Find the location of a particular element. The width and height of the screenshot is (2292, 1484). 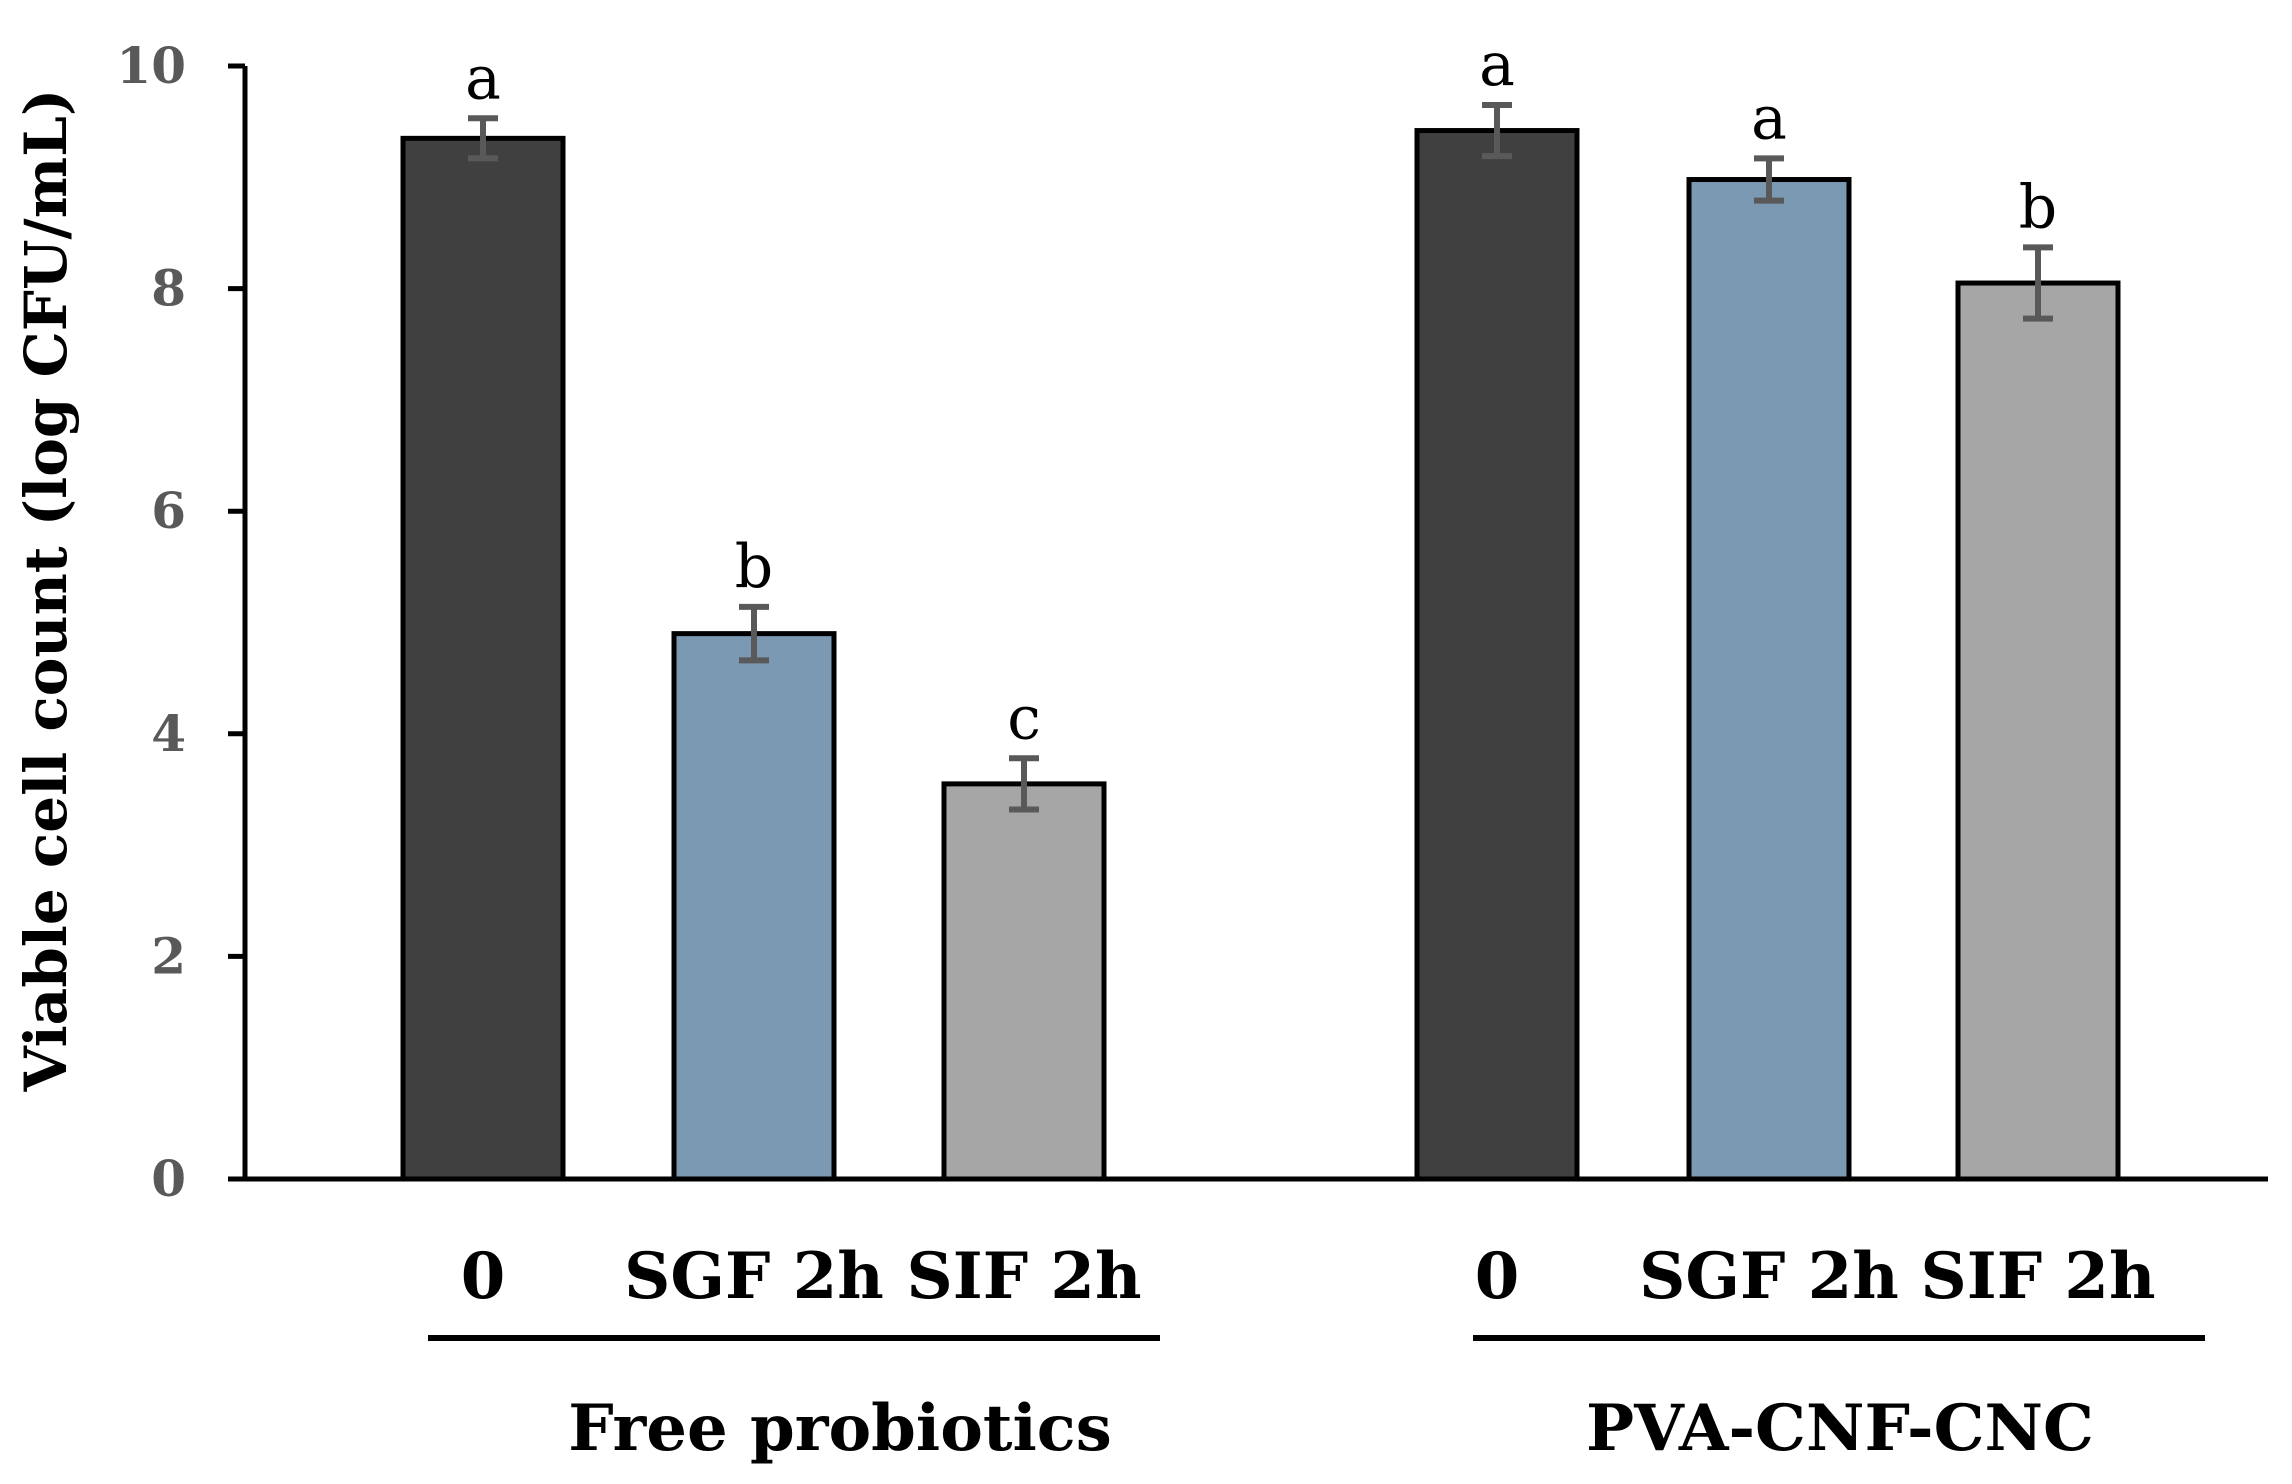

y-tick-label: 6 is located at coordinates (168, 510).